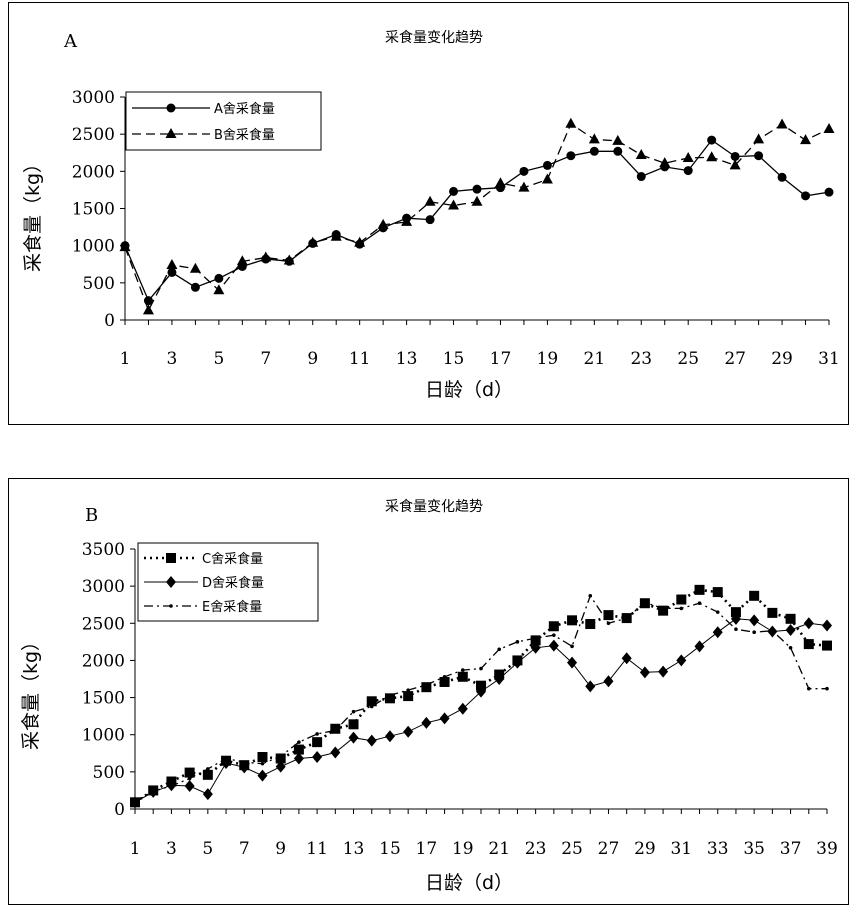 The height and width of the screenshot is (908, 865). I want to click on x-tick-label: 17, so click(501, 359).